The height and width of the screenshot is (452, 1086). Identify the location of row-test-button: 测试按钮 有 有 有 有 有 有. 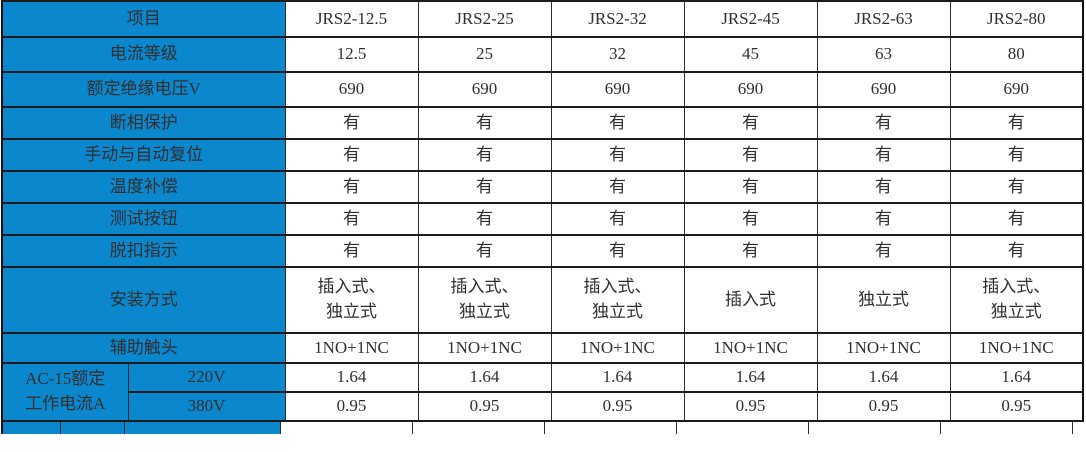
(542, 219).